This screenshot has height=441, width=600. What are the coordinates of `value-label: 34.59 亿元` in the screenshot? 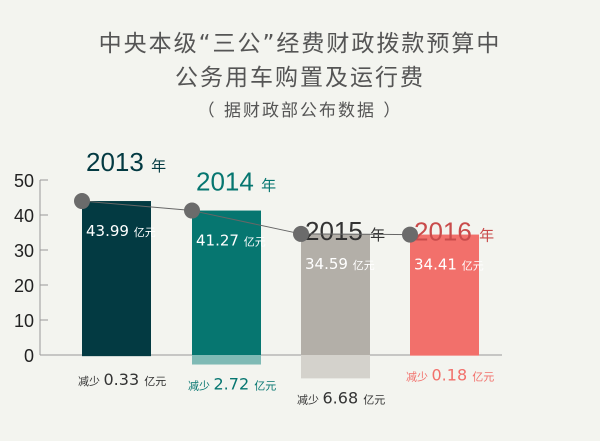 It's located at (340, 264).